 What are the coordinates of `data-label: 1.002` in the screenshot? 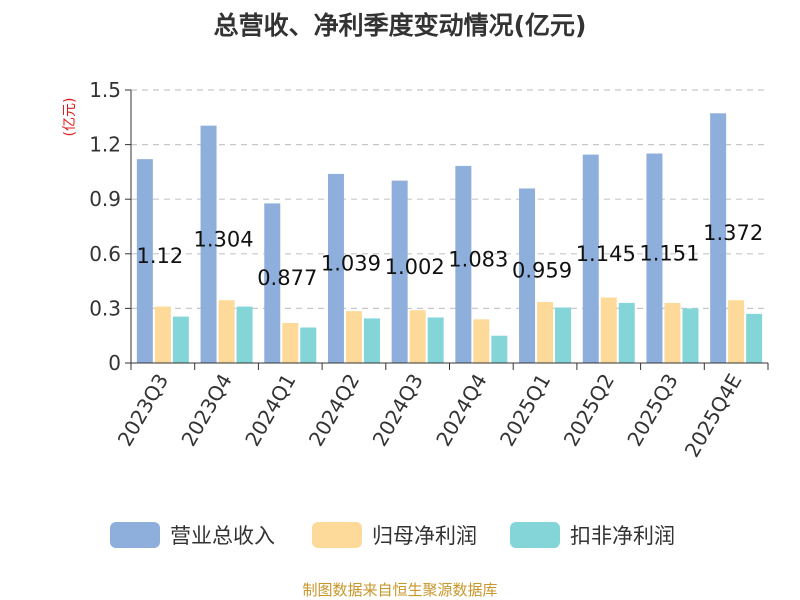 It's located at (415, 267).